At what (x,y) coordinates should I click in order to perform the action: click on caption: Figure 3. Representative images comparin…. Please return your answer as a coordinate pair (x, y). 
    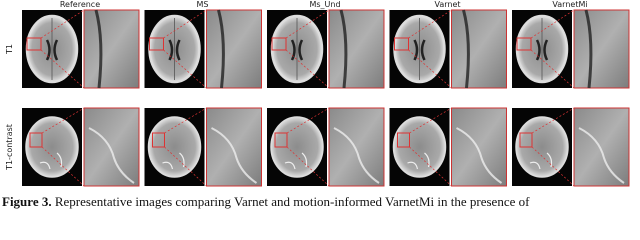
    Looking at the image, I should click on (320, 202).